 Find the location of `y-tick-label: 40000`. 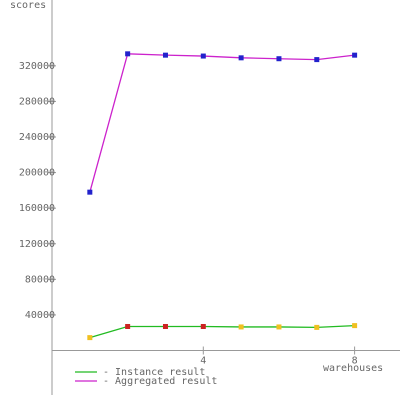

y-tick-label: 40000 is located at coordinates (40, 315).